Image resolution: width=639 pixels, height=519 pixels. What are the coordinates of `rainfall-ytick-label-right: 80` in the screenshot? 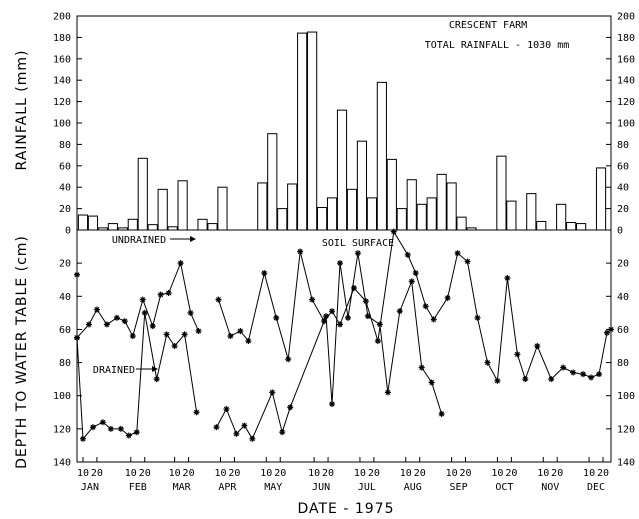 It's located at (623, 145).